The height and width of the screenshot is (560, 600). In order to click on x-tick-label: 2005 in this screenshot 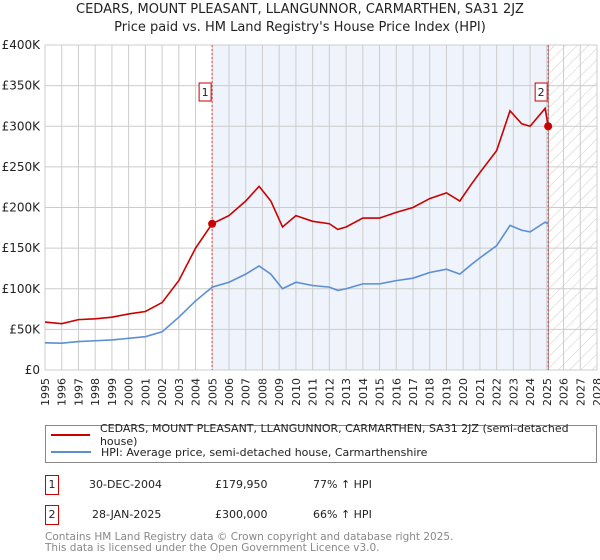, I will do `click(212, 392)`.